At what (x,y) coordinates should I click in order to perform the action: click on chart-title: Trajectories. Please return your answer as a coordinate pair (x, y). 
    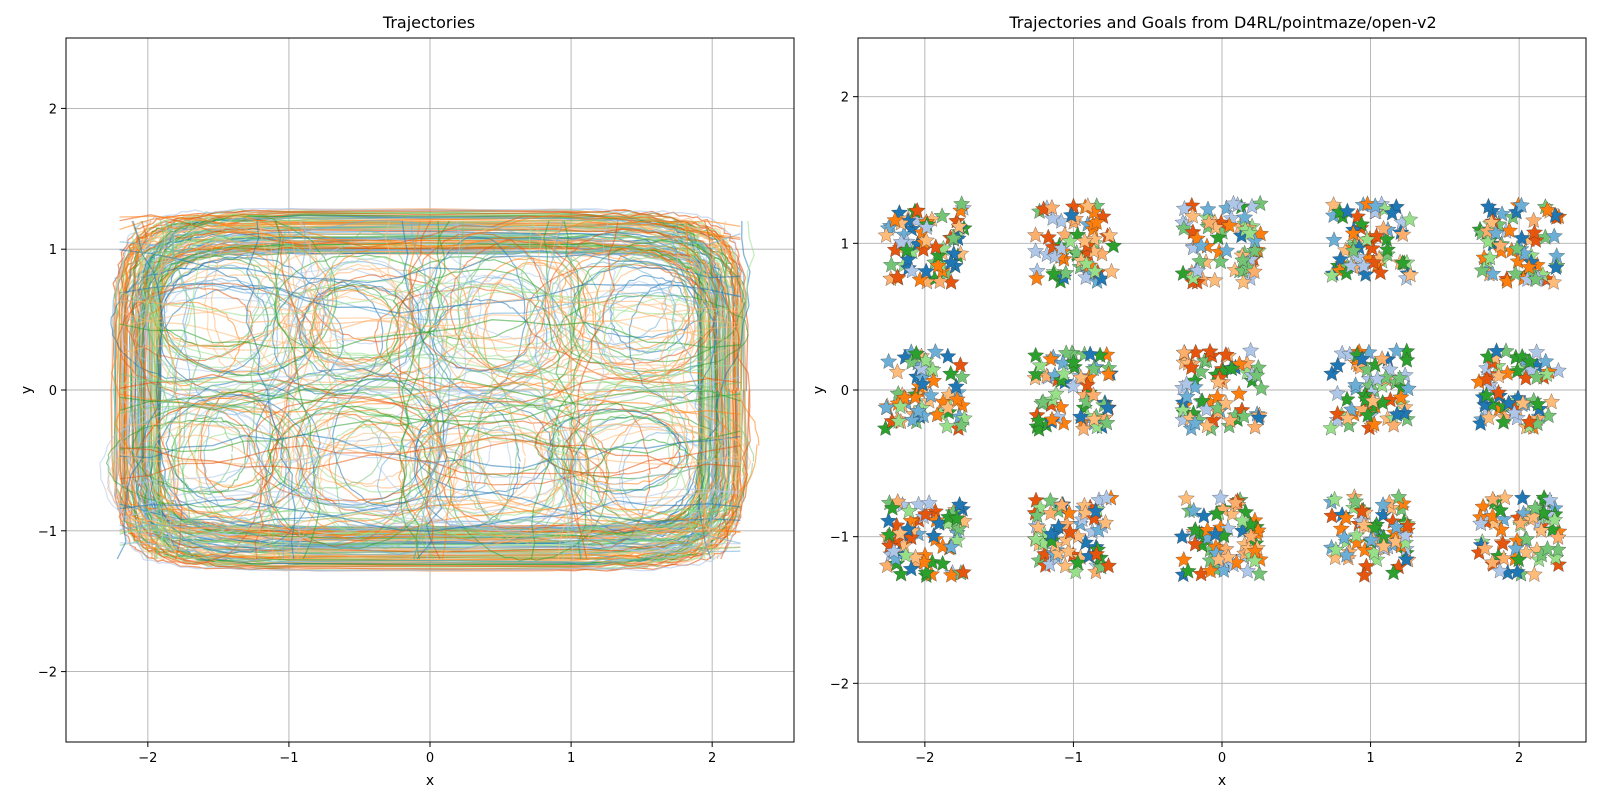
    Looking at the image, I should click on (428, 22).